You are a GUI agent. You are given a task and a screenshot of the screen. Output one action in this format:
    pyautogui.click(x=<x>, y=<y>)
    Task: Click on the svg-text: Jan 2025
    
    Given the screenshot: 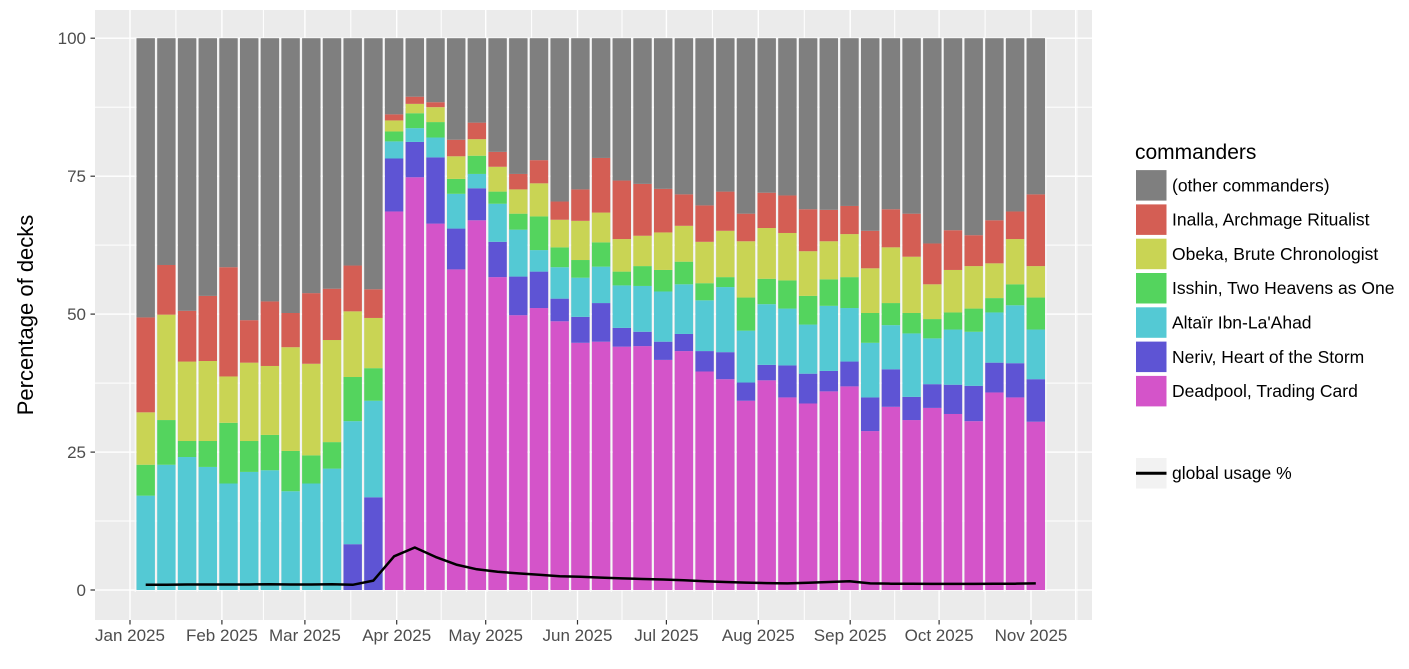 What is the action you would take?
    pyautogui.click(x=130, y=635)
    